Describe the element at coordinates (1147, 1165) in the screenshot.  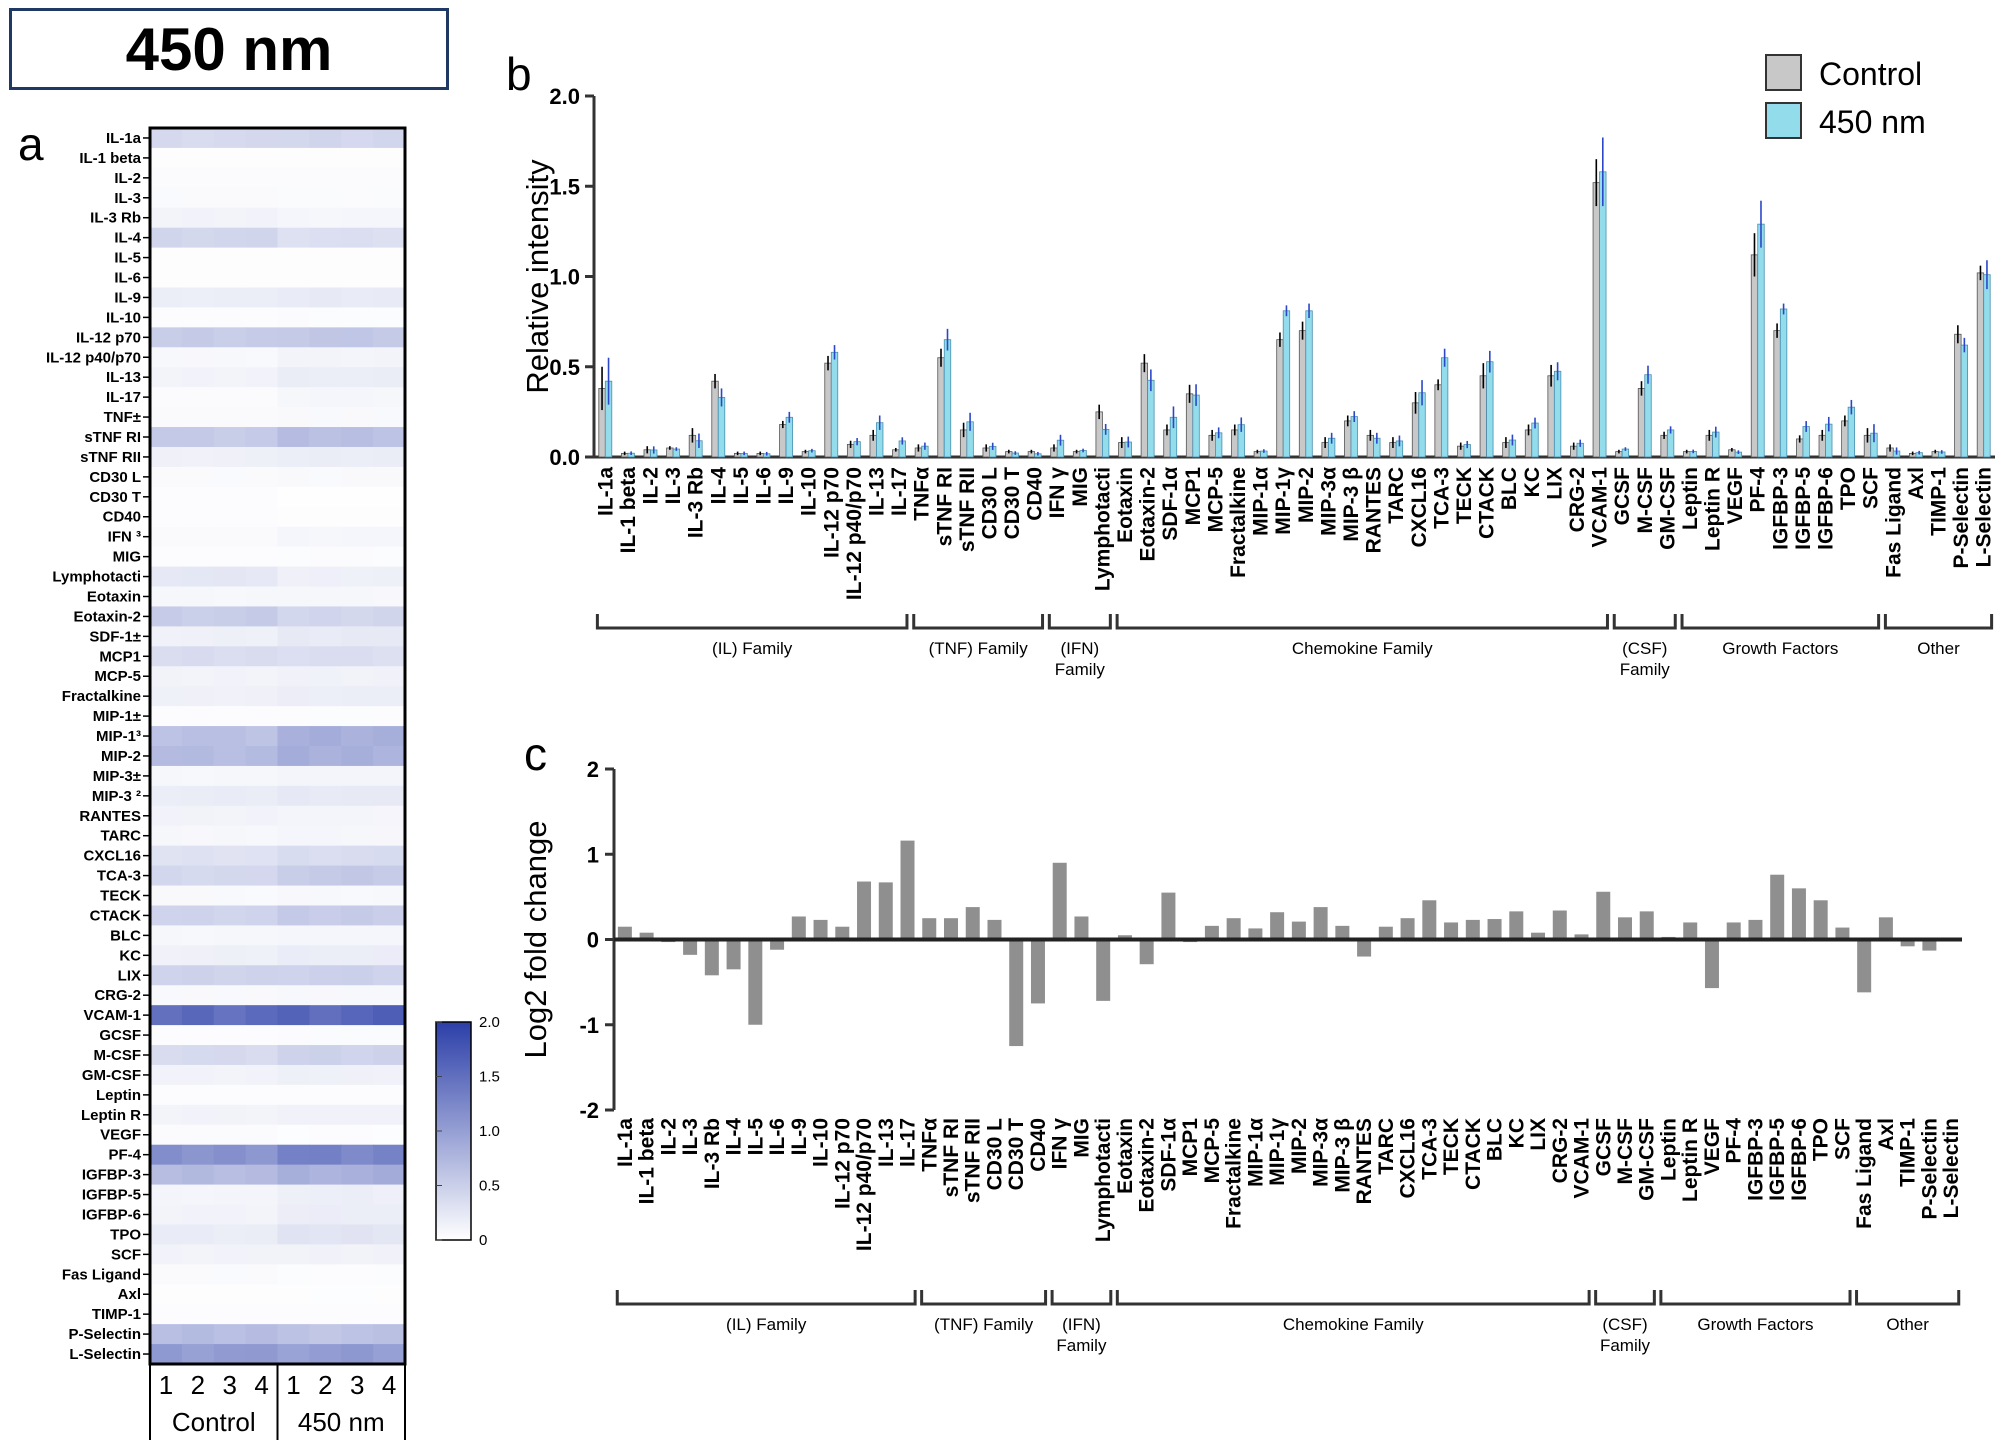
I see `category-label: Eotaxin-2` at that location.